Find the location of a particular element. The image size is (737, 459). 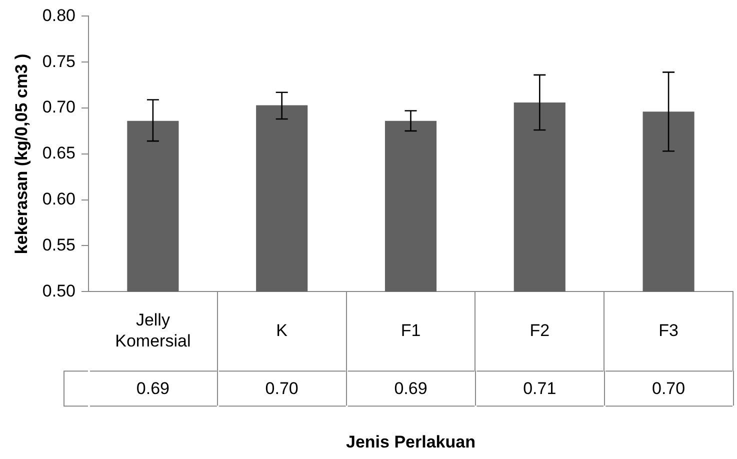

y-tick-label: 0.65 is located at coordinates (59, 153).